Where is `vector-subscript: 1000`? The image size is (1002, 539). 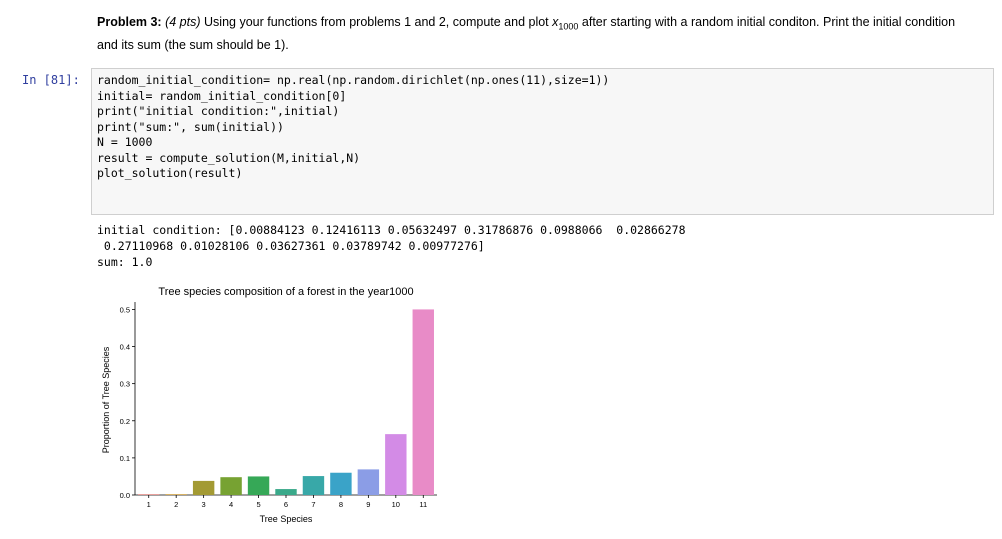
vector-subscript: 1000 is located at coordinates (568, 26).